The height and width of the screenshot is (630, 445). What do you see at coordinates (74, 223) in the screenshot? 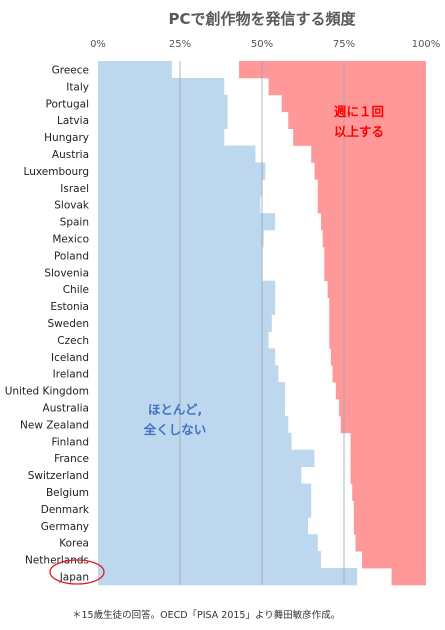
I see `category-label: Spain` at bounding box center [74, 223].